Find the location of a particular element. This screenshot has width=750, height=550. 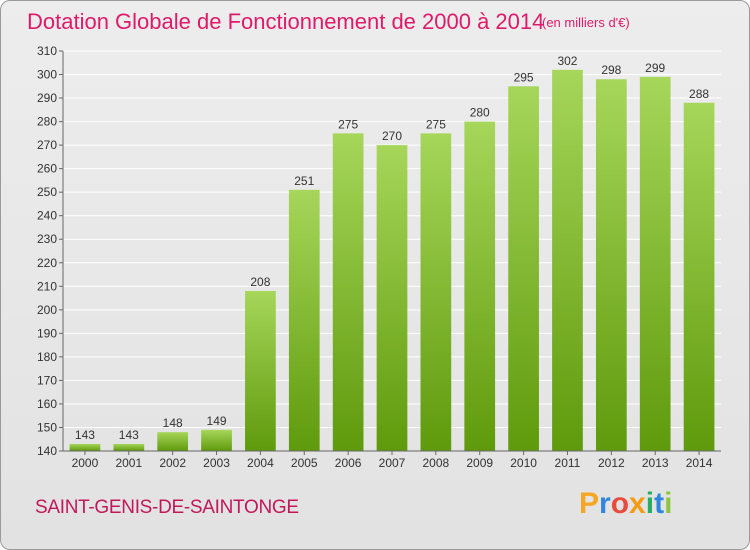

bar-2001 is located at coordinates (129, 447).